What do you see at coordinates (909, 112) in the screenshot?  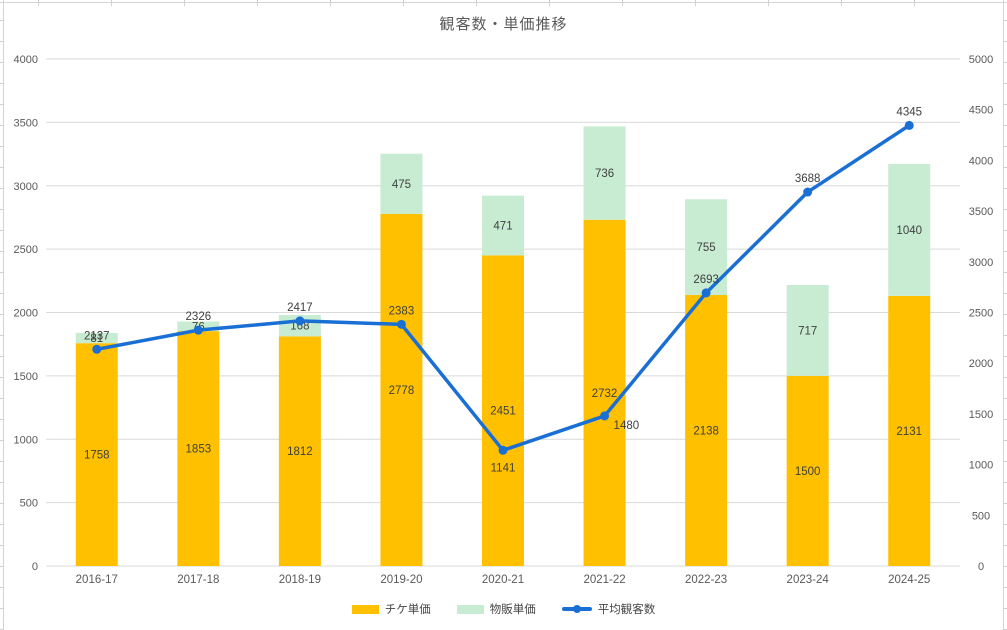 I see `line-point-label: 4345` at bounding box center [909, 112].